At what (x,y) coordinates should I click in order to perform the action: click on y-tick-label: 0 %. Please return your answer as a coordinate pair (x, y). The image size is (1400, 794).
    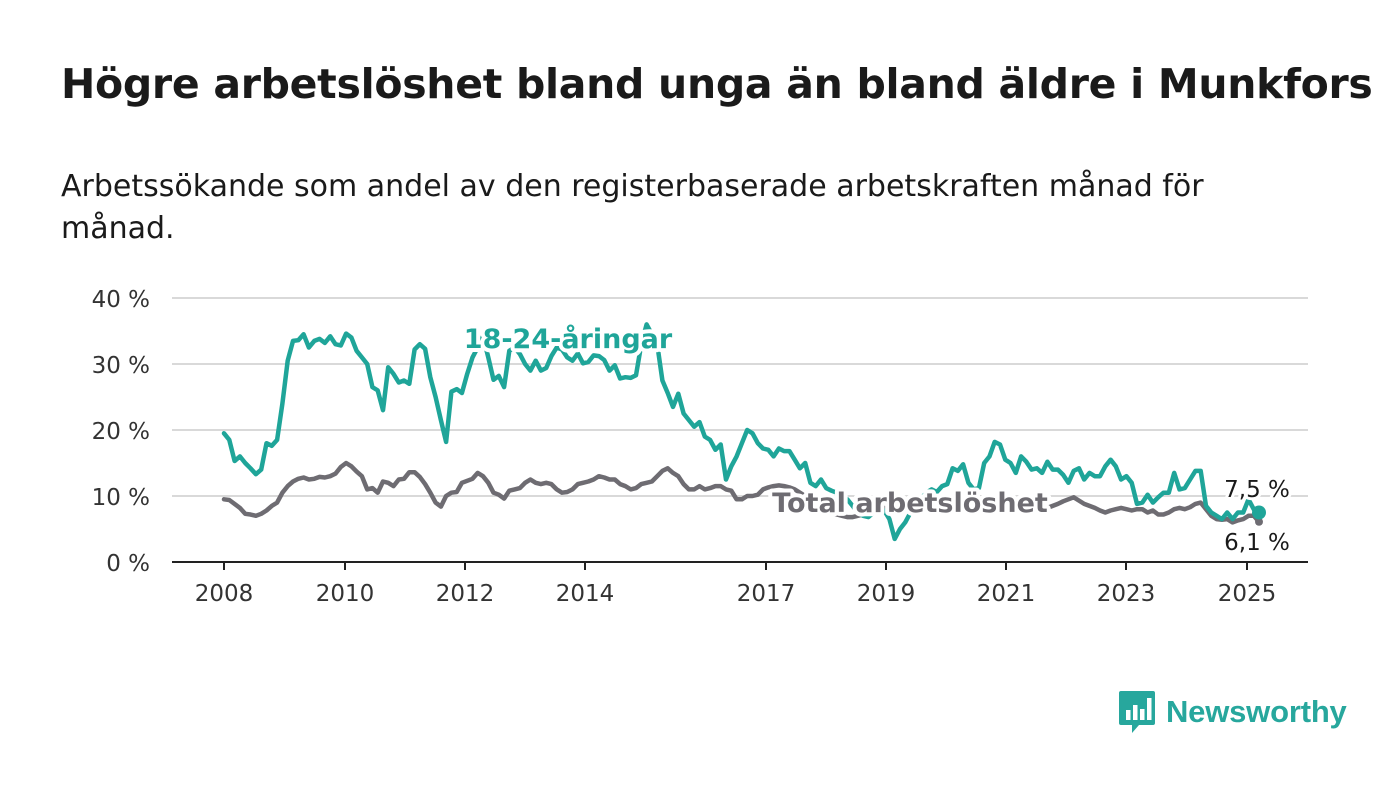
    Looking at the image, I should click on (128, 564).